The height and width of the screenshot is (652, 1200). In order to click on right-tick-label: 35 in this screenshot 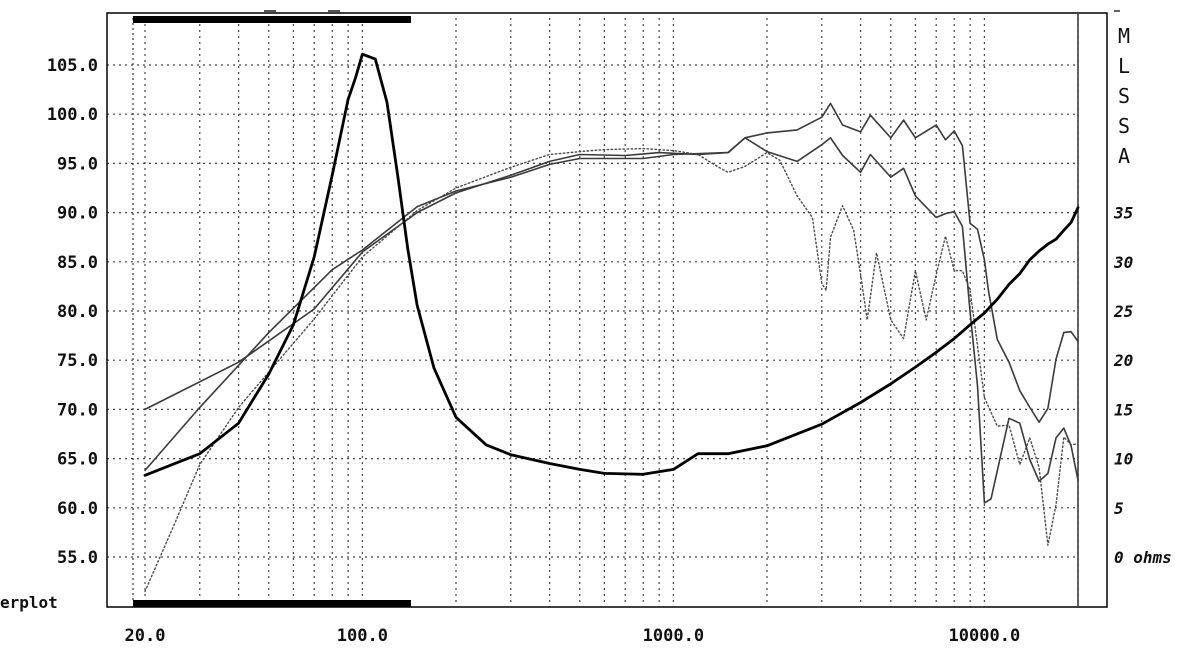, I will do `click(1123, 213)`.